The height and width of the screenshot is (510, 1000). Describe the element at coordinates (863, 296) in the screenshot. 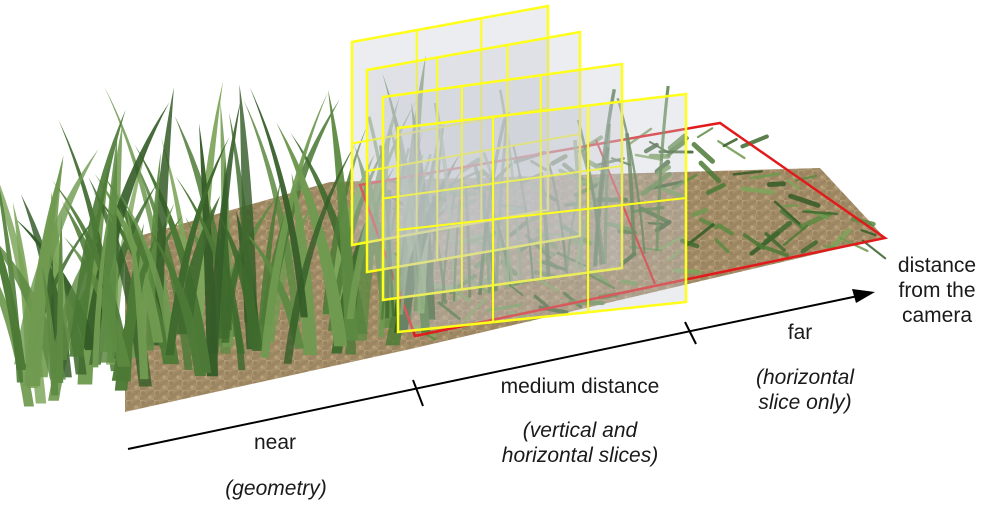

I see `axis-arrowhead` at that location.